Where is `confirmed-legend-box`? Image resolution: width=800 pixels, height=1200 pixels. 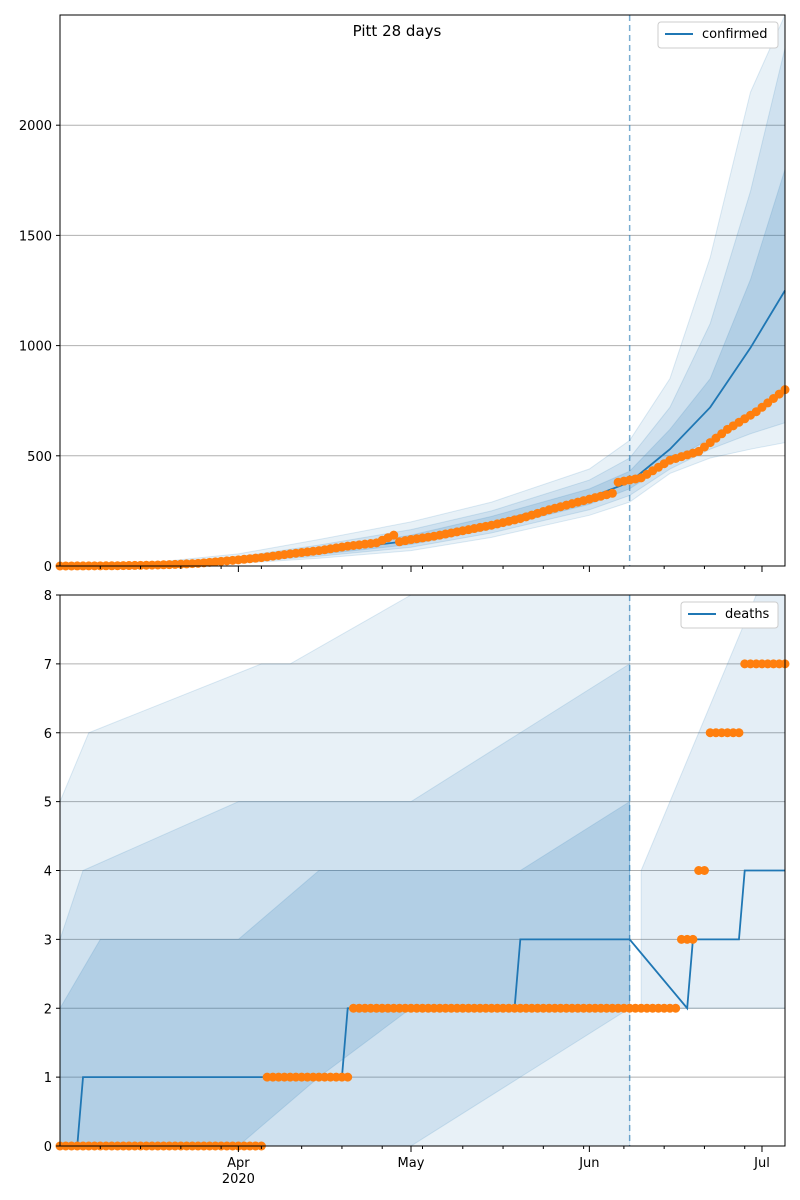
confirmed-legend-box is located at coordinates (718, 35).